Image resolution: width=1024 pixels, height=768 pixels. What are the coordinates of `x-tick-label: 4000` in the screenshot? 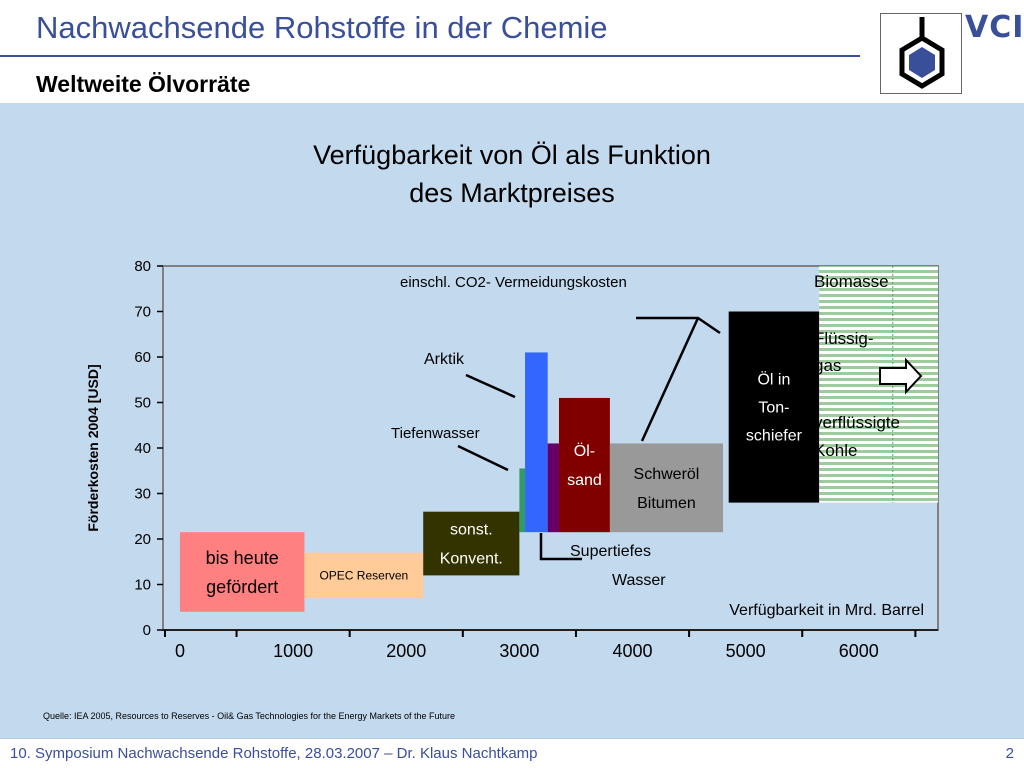 It's located at (633, 651).